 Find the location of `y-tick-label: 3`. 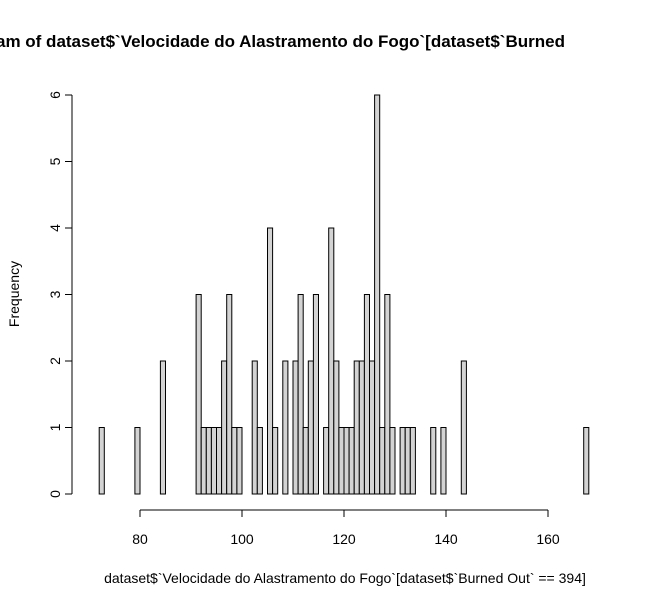

y-tick-label: 3 is located at coordinates (55, 294).